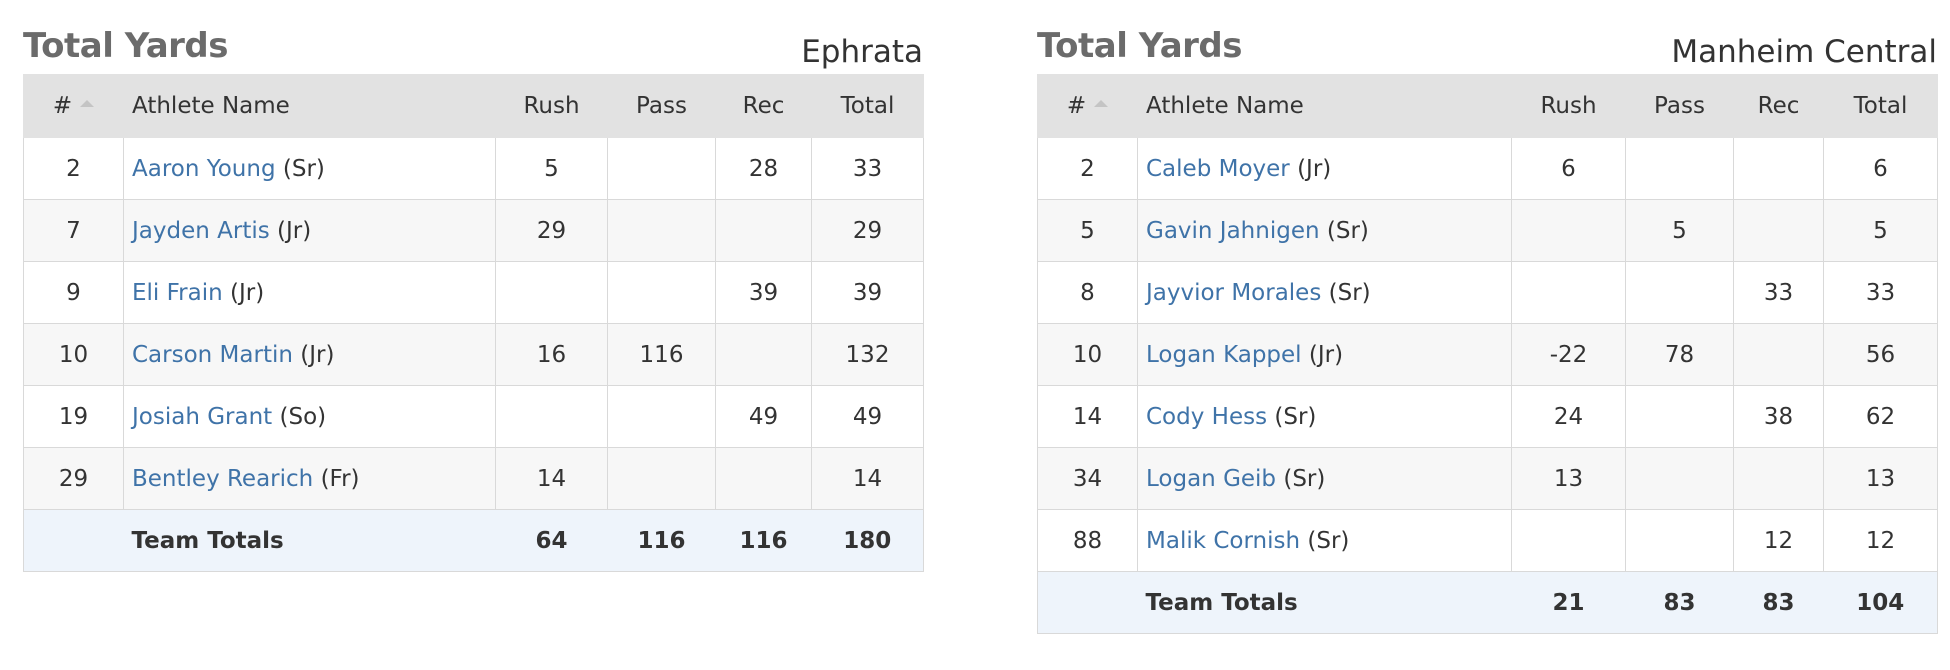  What do you see at coordinates (1880, 416) in the screenshot?
I see `total-yards: 62` at bounding box center [1880, 416].